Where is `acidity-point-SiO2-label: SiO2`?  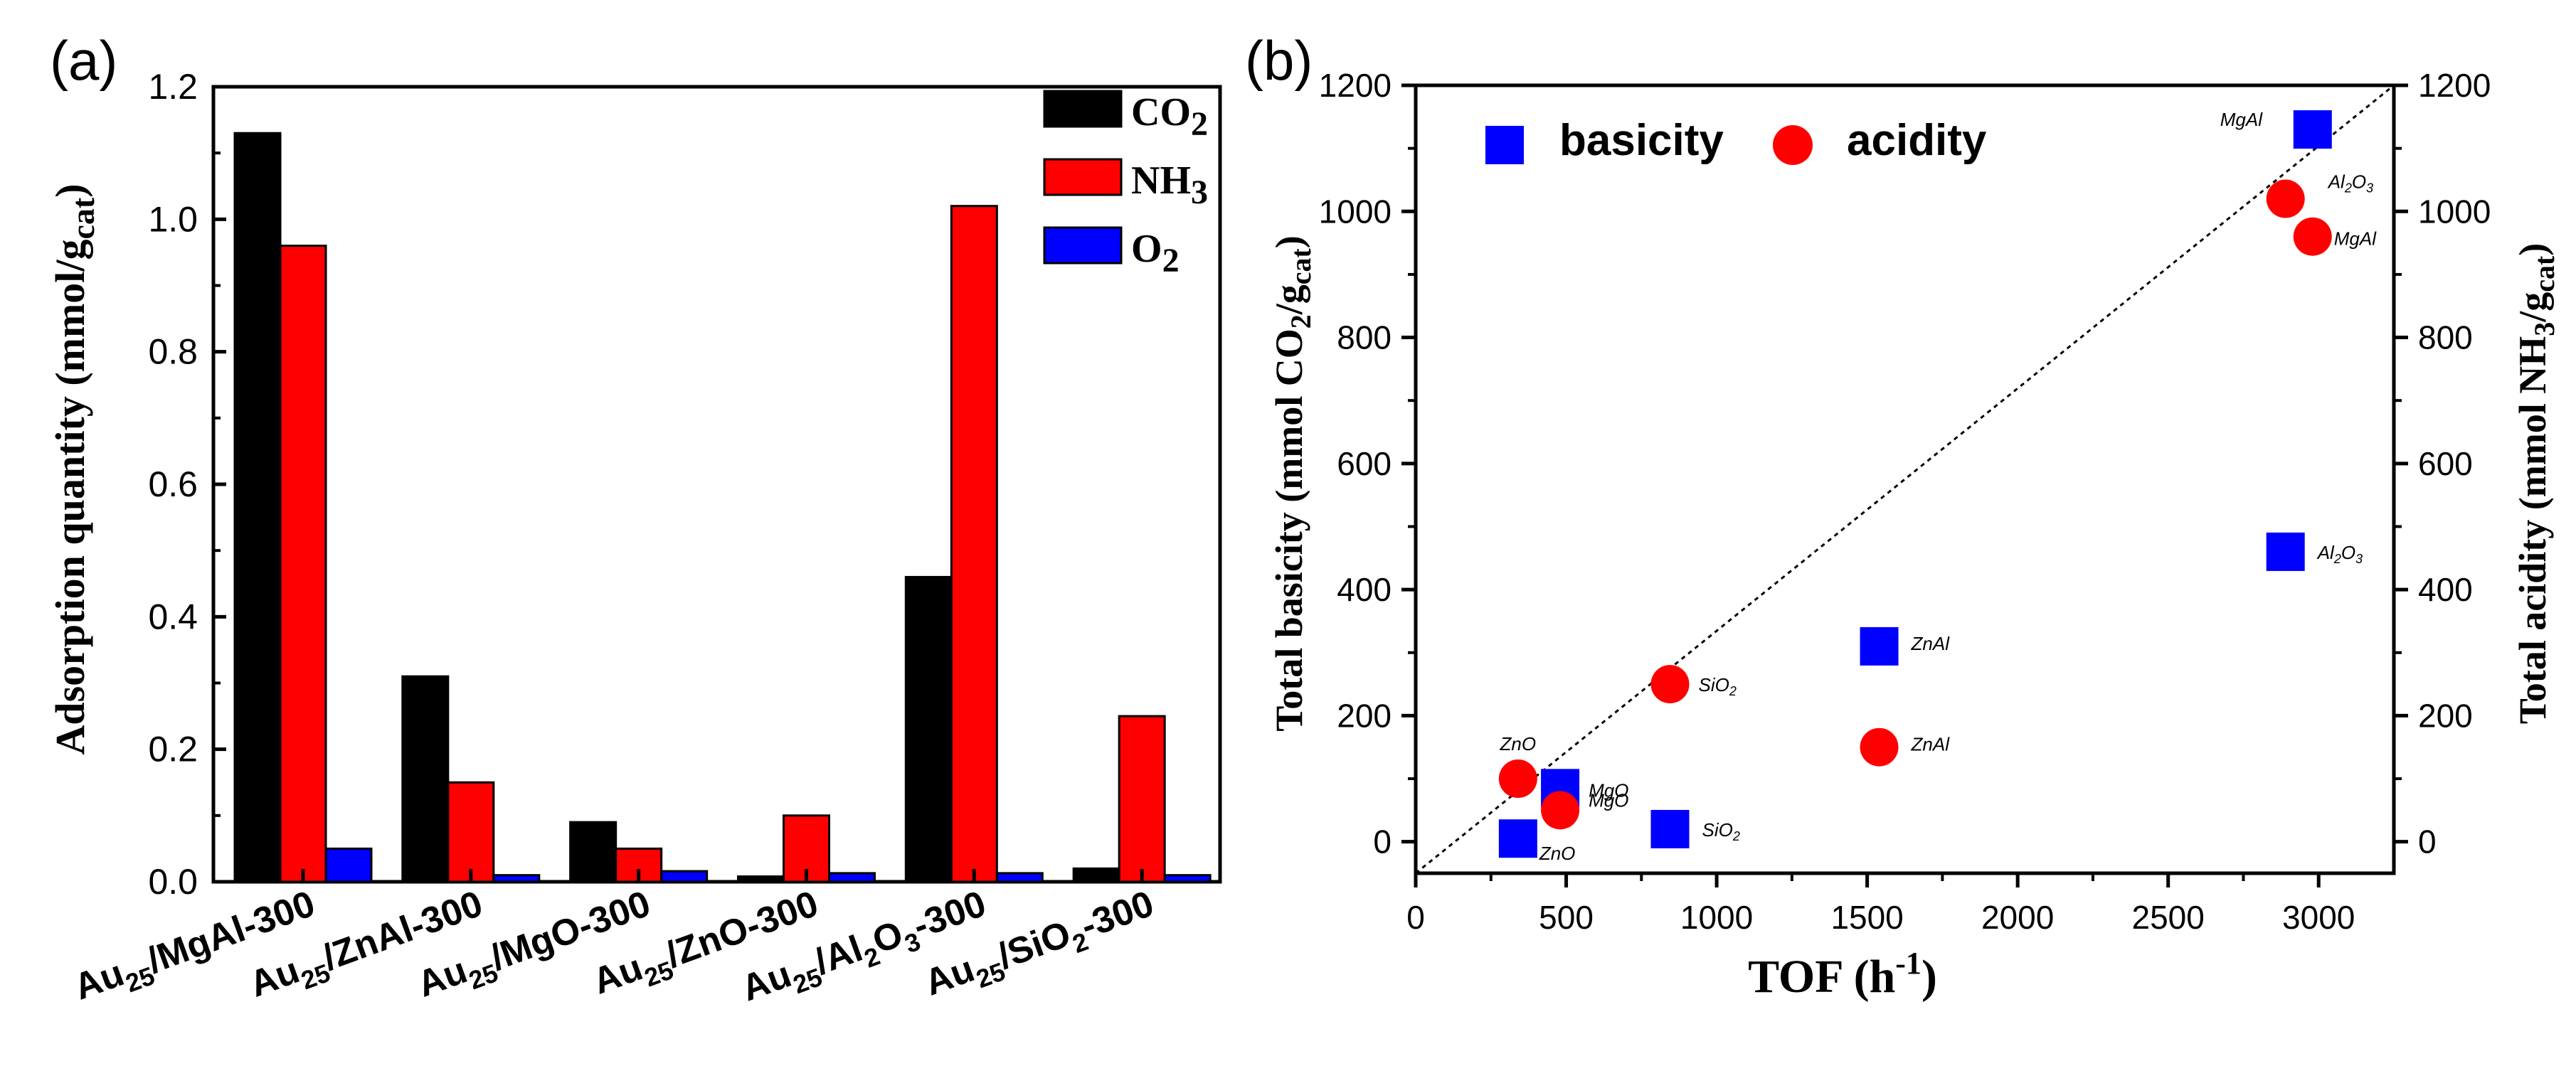 acidity-point-SiO2-label: SiO2 is located at coordinates (1718, 686).